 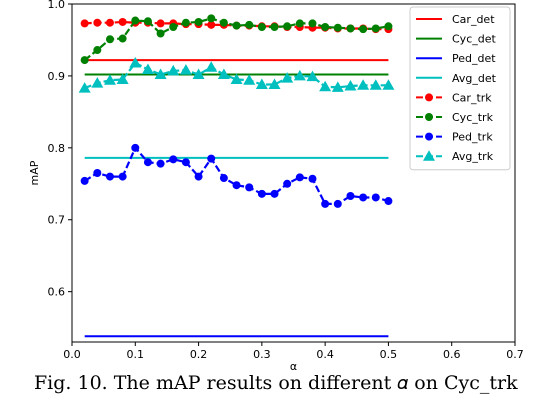 I want to click on x-tick-label: 0.6, so click(x=452, y=354).